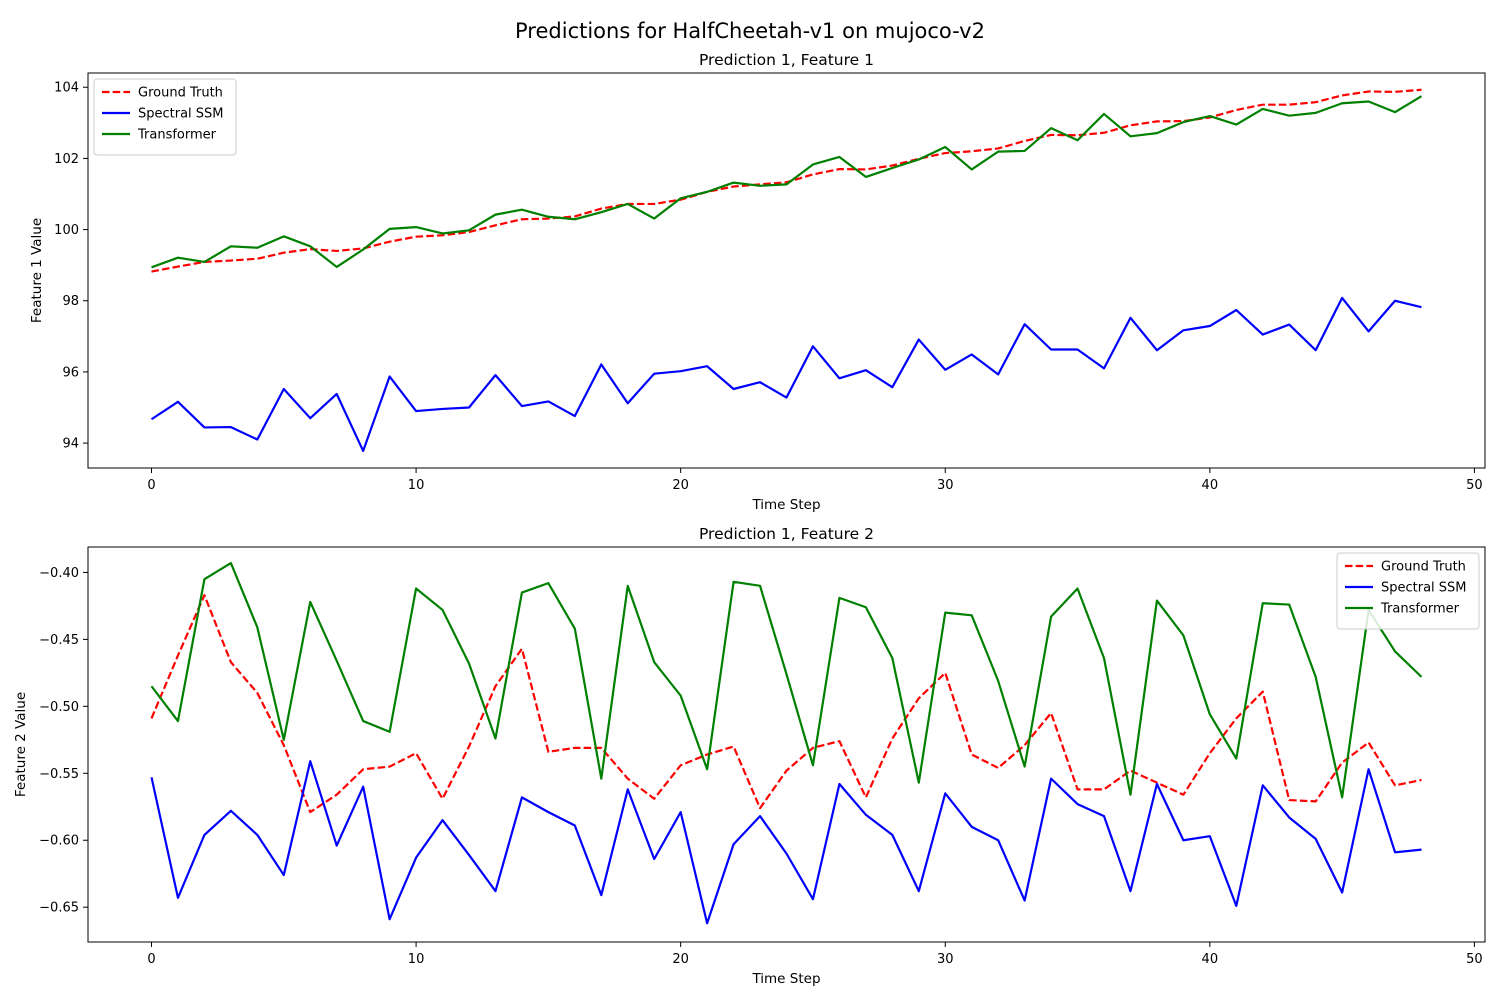 This screenshot has width=1500, height=1005. Describe the element at coordinates (70, 444) in the screenshot. I see `y-tick-label: 94` at that location.